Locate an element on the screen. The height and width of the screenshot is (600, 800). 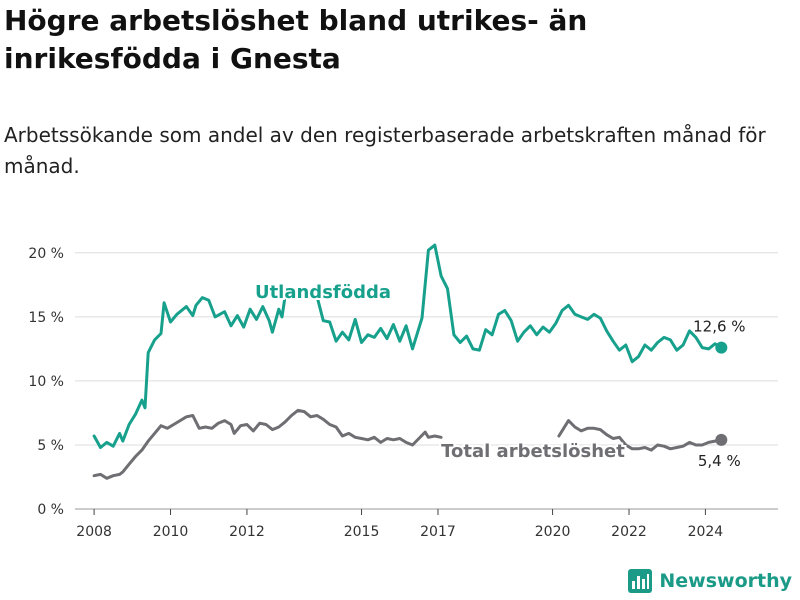
series-end-label: 5,4 % is located at coordinates (719, 461).